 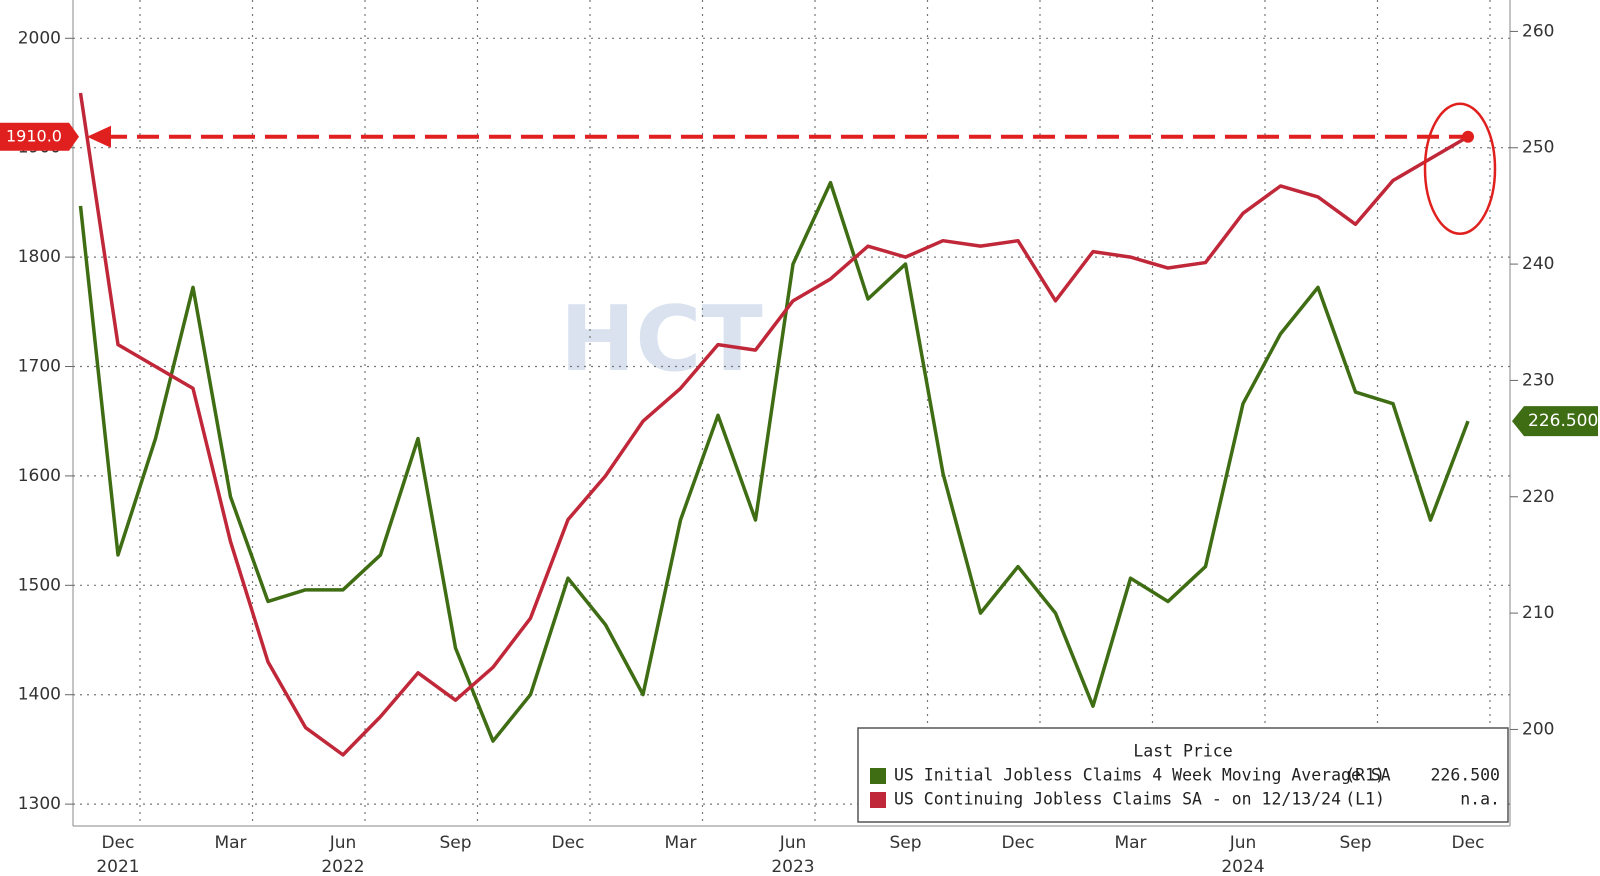 What do you see at coordinates (1538, 497) in the screenshot?
I see `y2-tick-label: 220` at bounding box center [1538, 497].